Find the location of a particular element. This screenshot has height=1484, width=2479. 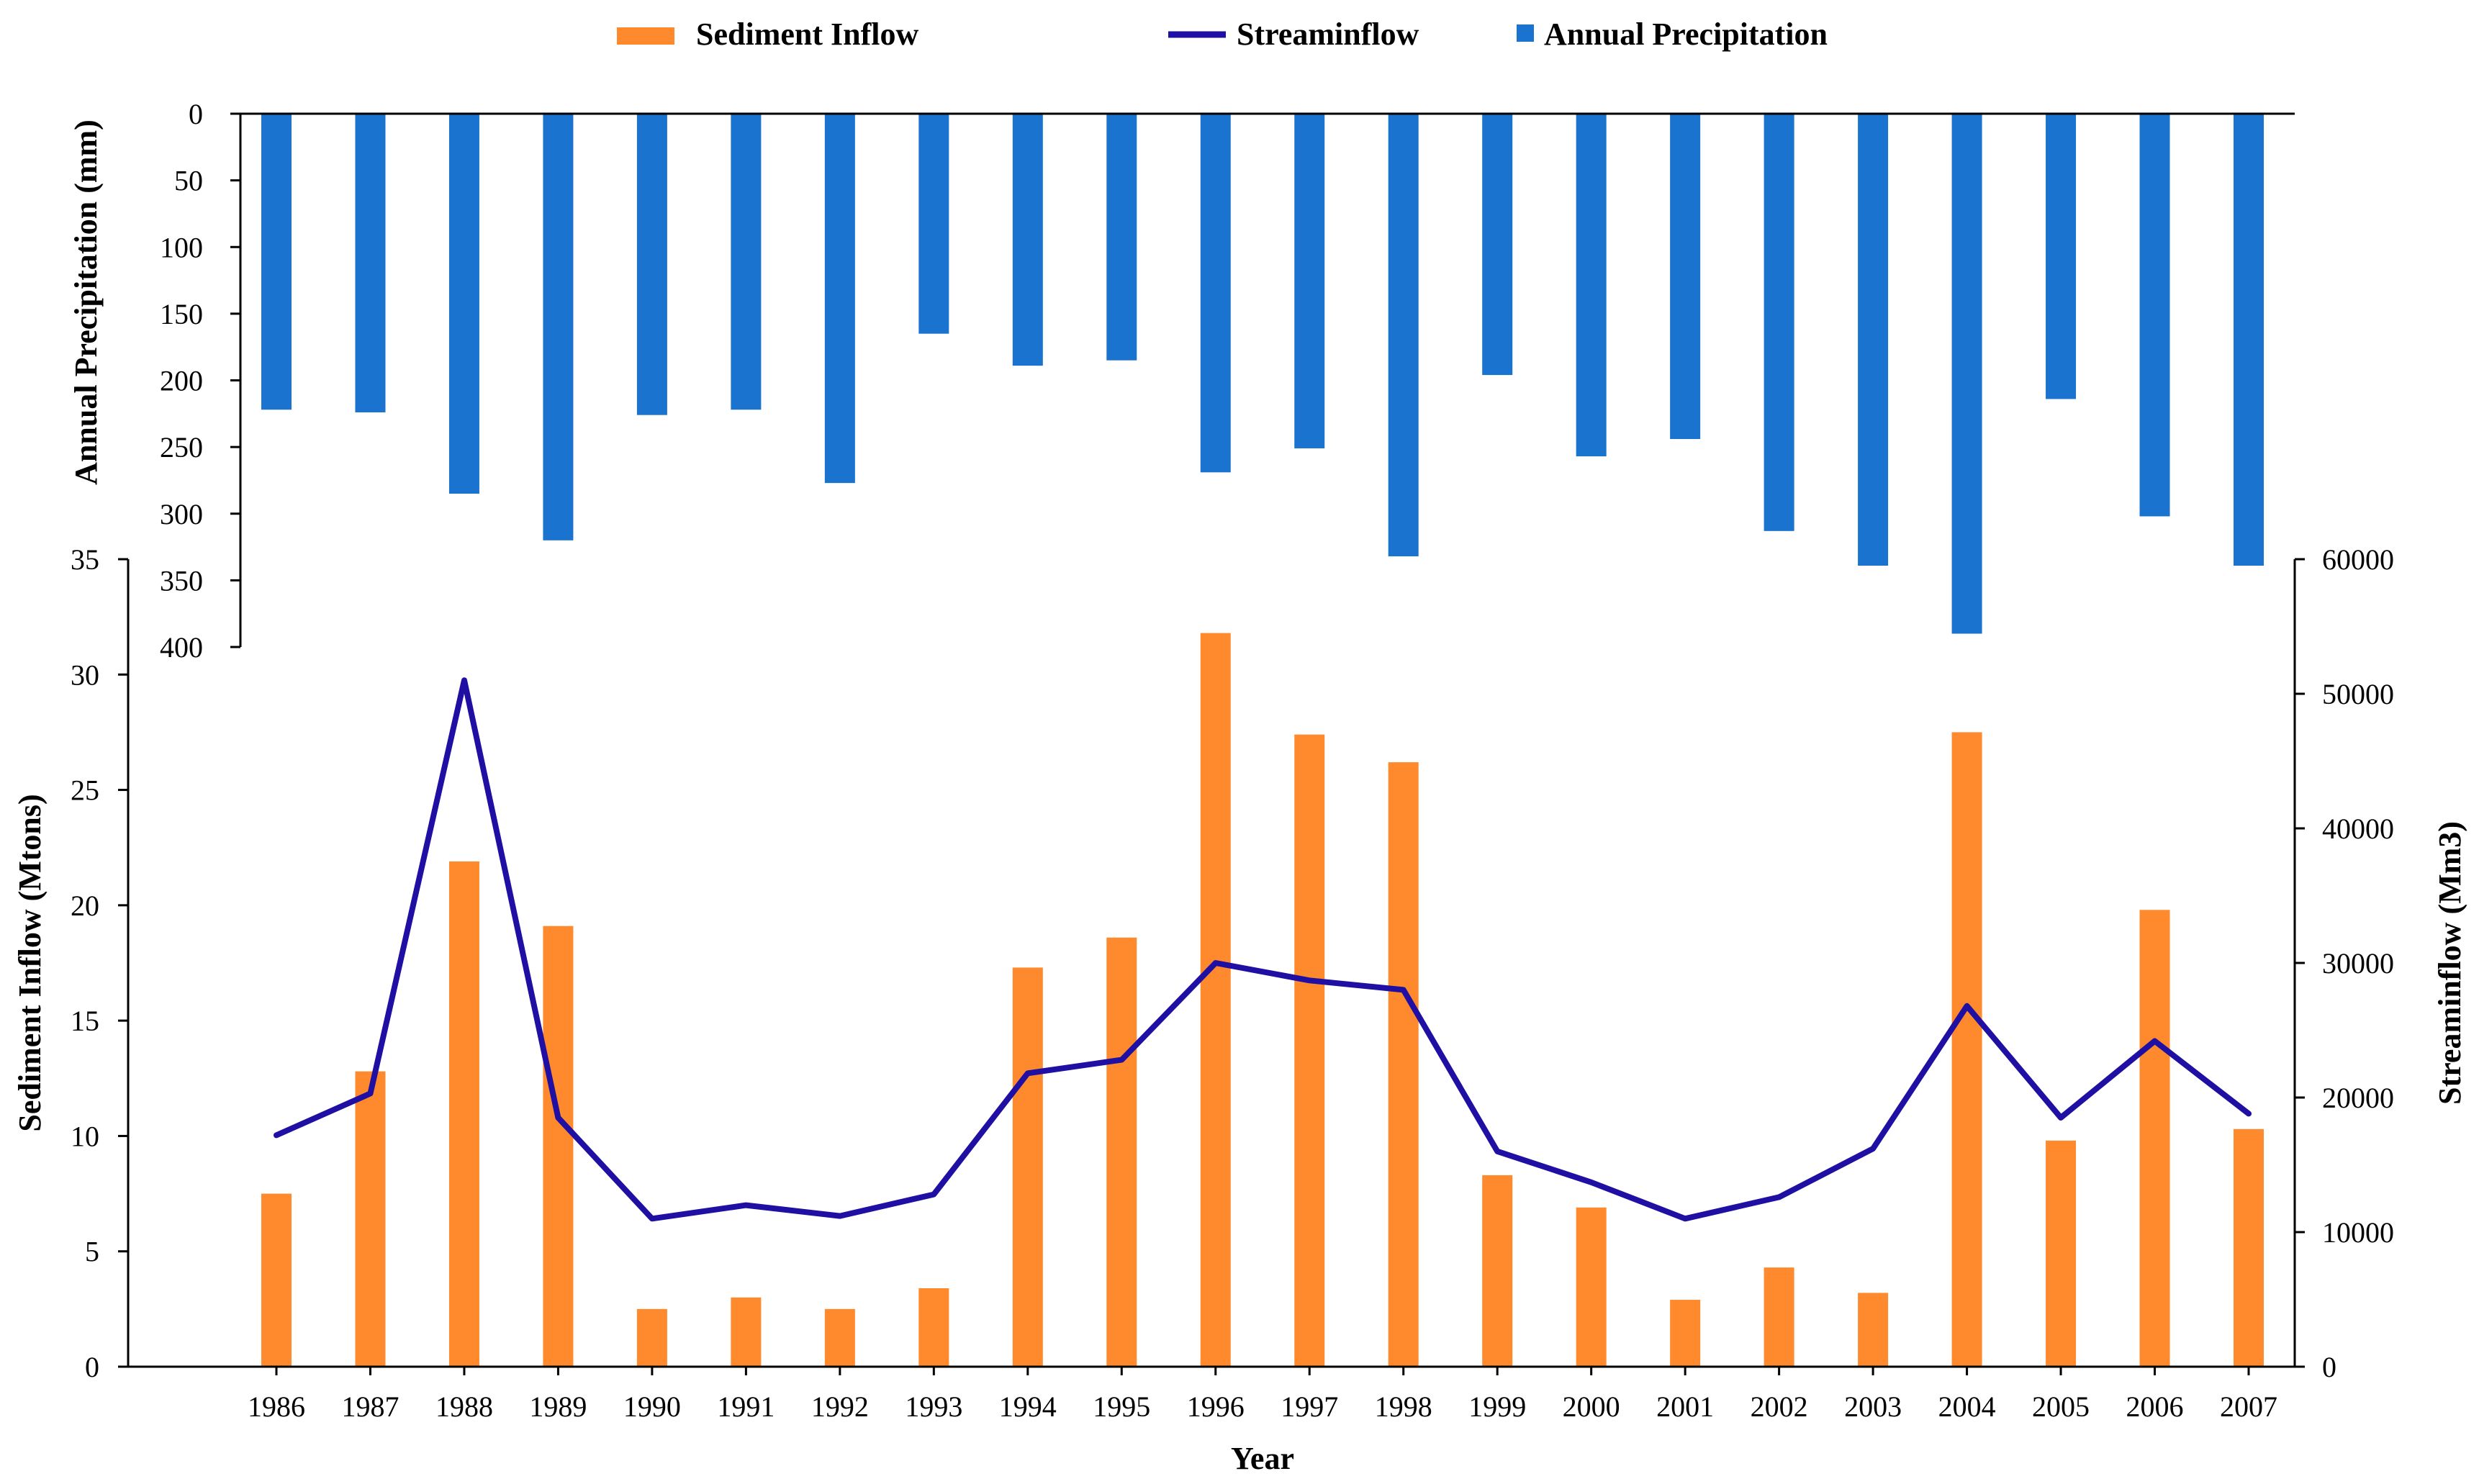

left-tick-label-20: 20 is located at coordinates (85, 906).